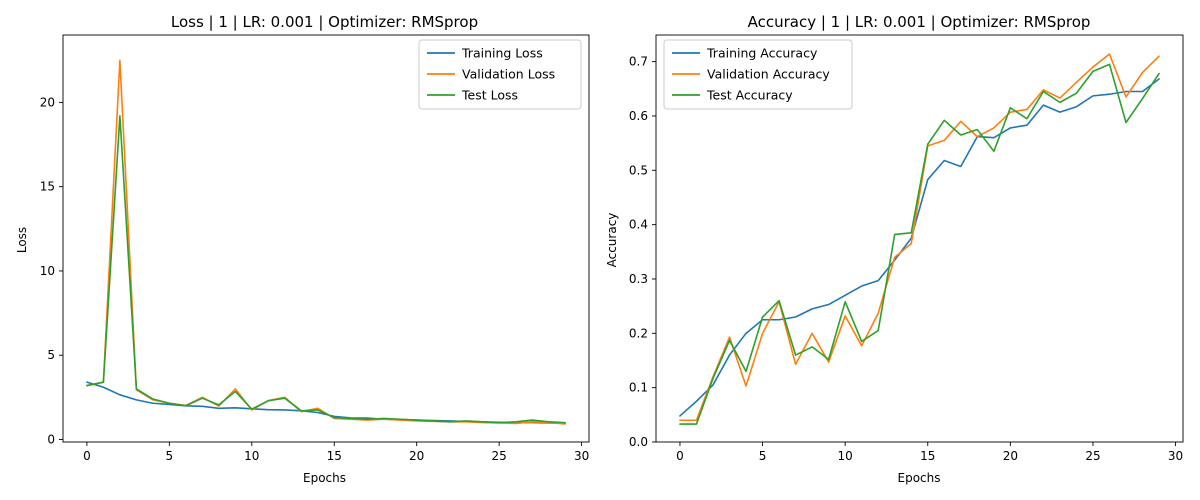 Image resolution: width=1200 pixels, height=500 pixels. Describe the element at coordinates (1092, 456) in the screenshot. I see `accuracy-x-tick-label: 25` at that location.